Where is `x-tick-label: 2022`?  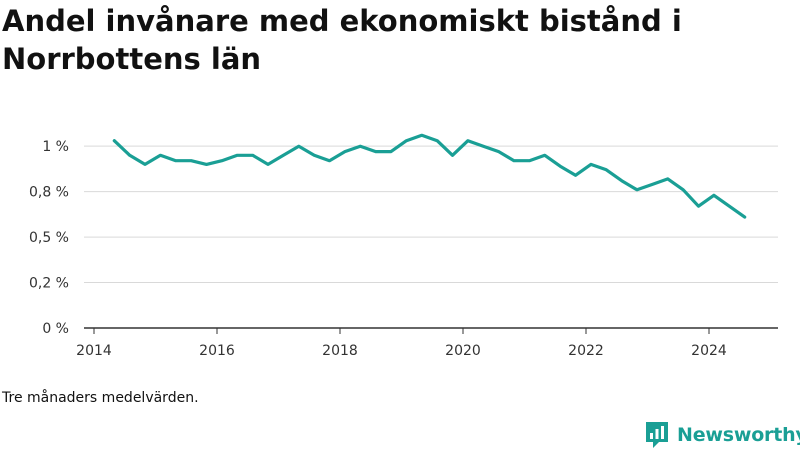
x-tick-label: 2022 is located at coordinates (586, 351).